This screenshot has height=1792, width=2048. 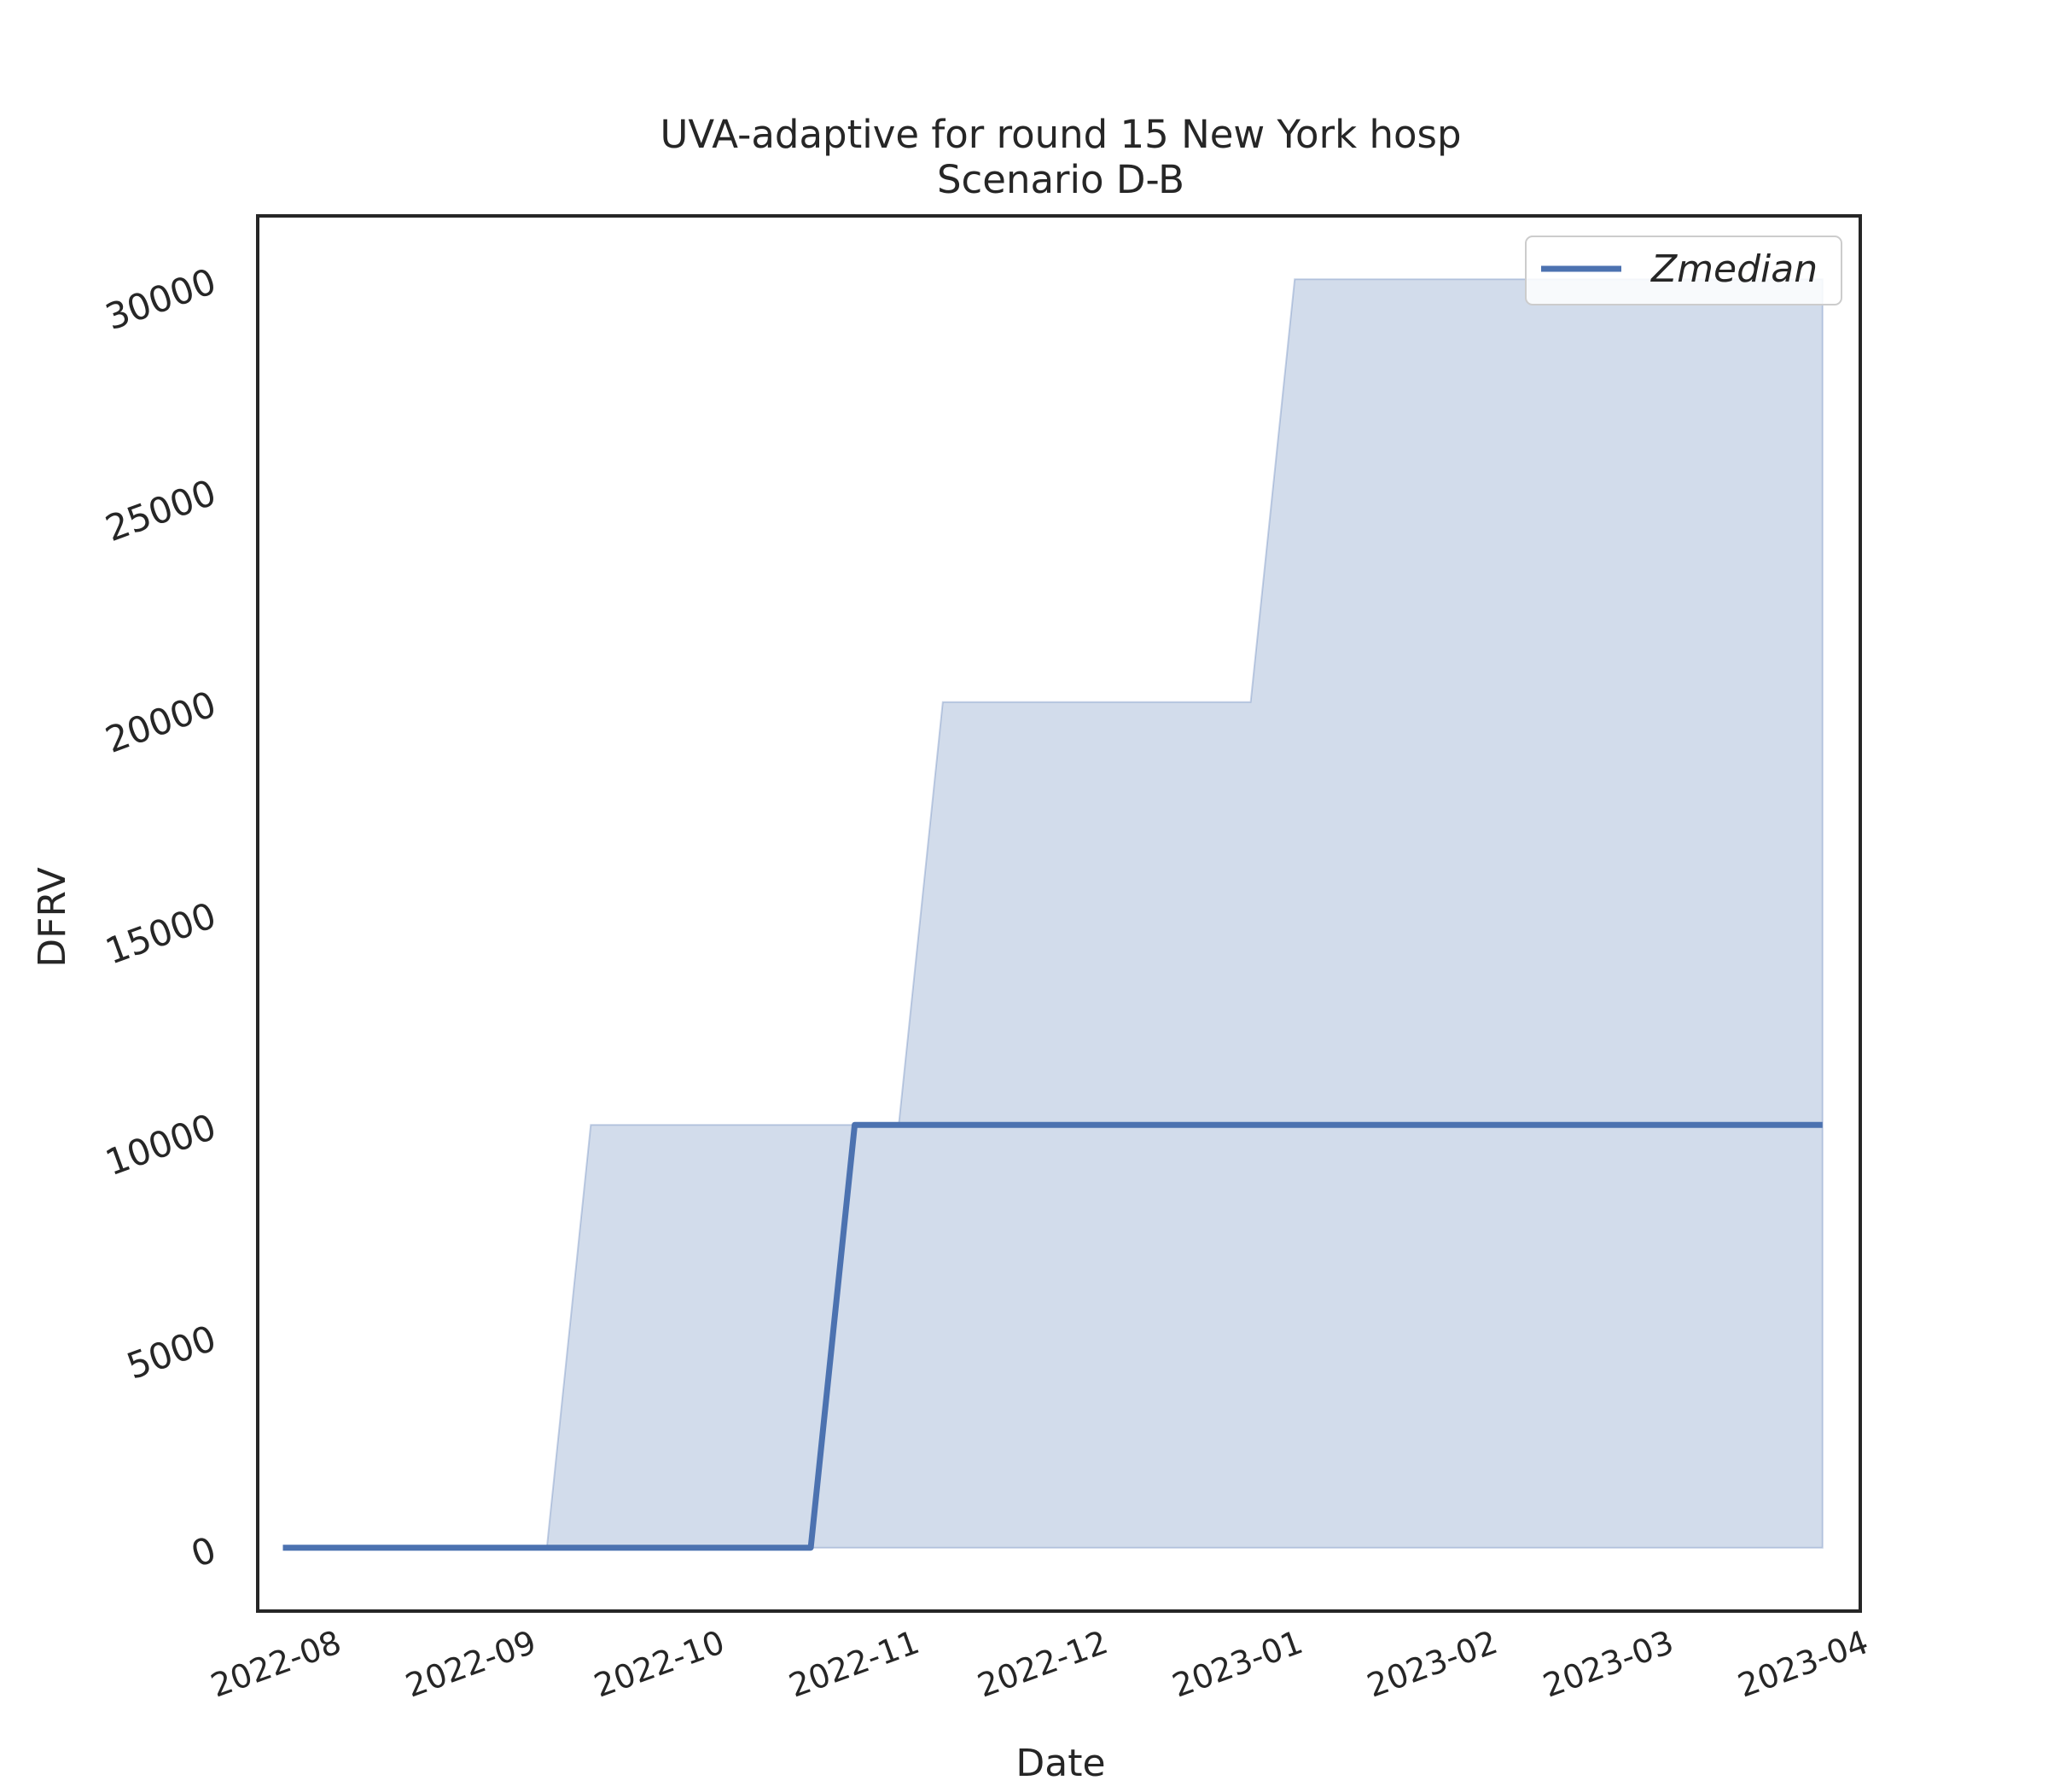 What do you see at coordinates (1060, 179) in the screenshot?
I see `chart-subtitle: Scenario D-B` at bounding box center [1060, 179].